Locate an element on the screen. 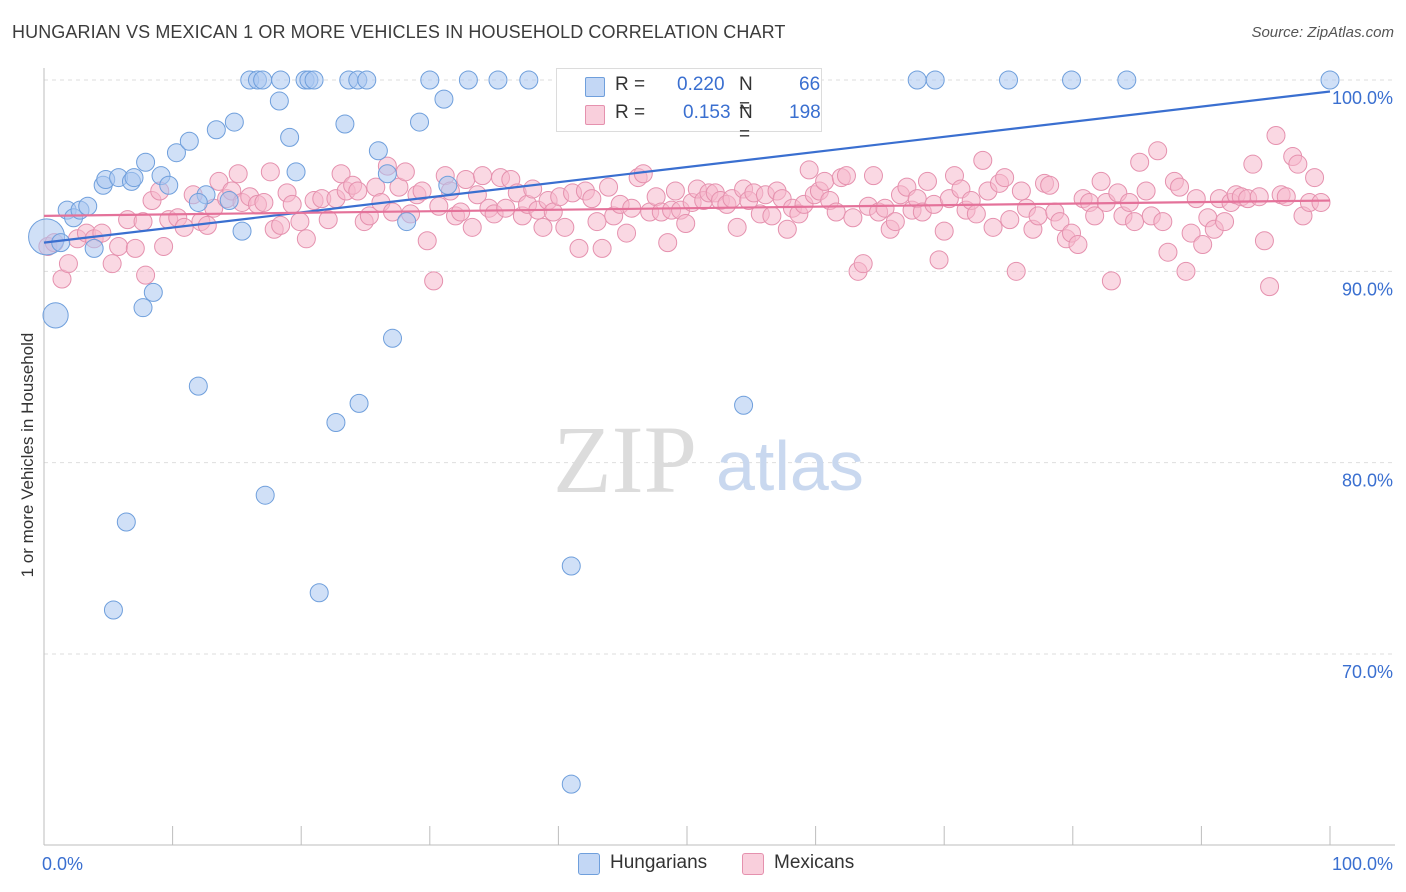 The width and height of the screenshot is (1406, 892). y-tick-label: 100.0% is located at coordinates (1362, 98).